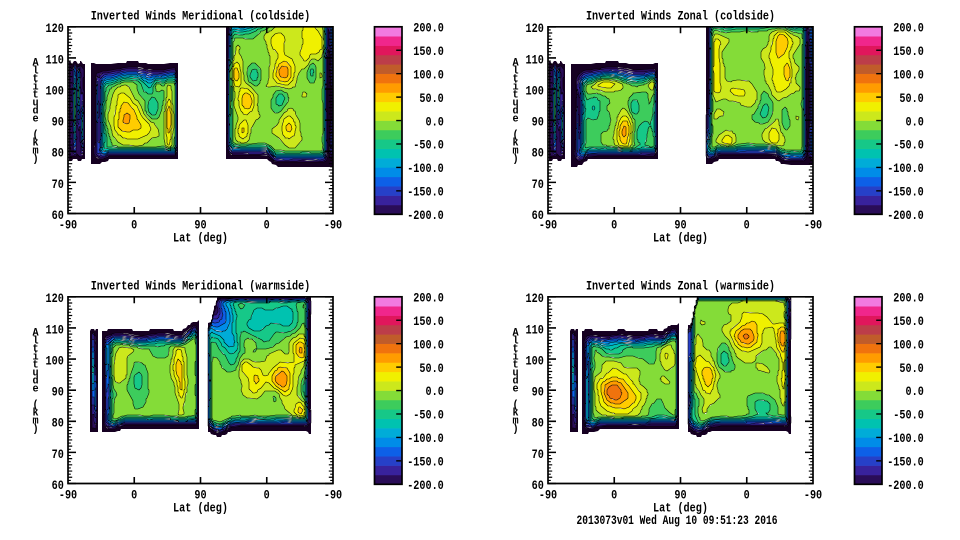 This screenshot has height=540, width=960. I want to click on svg-text:Inverted Winds Meridional (war: Inverted Winds Meridional (warmside), so click(201, 286).